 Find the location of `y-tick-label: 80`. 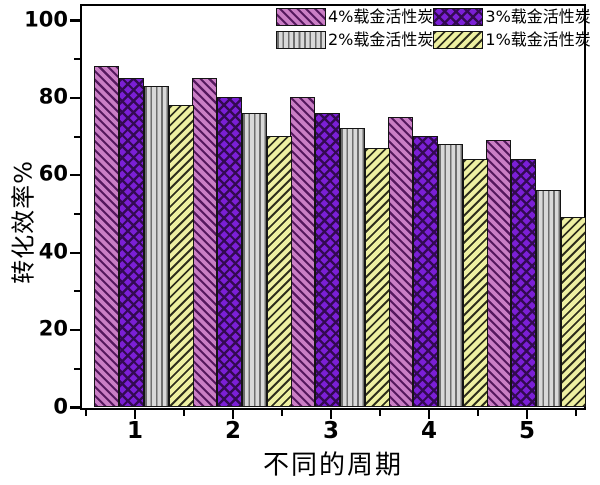

y-tick-label: 80 is located at coordinates (53, 96).